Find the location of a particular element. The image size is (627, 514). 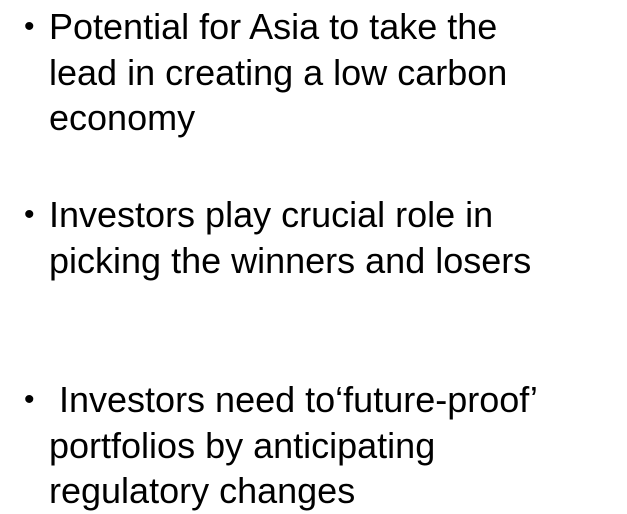

bullet-text: lead in creating a low carbon is located at coordinates (278, 72).